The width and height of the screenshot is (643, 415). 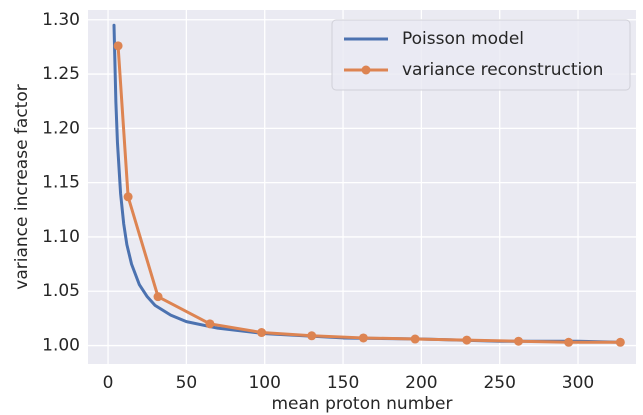 What do you see at coordinates (421, 383) in the screenshot?
I see `x-tick-label: 200` at bounding box center [421, 383].